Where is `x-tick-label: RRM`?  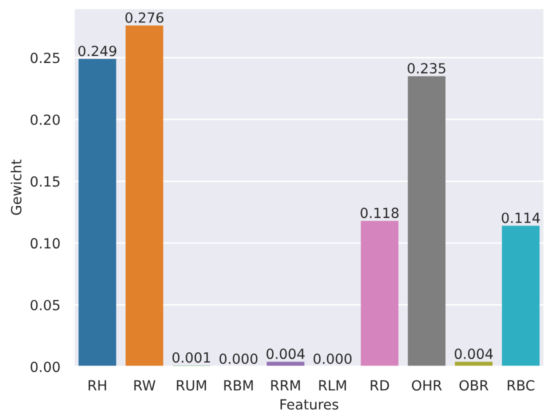 x-tick-label: RRM is located at coordinates (285, 385).